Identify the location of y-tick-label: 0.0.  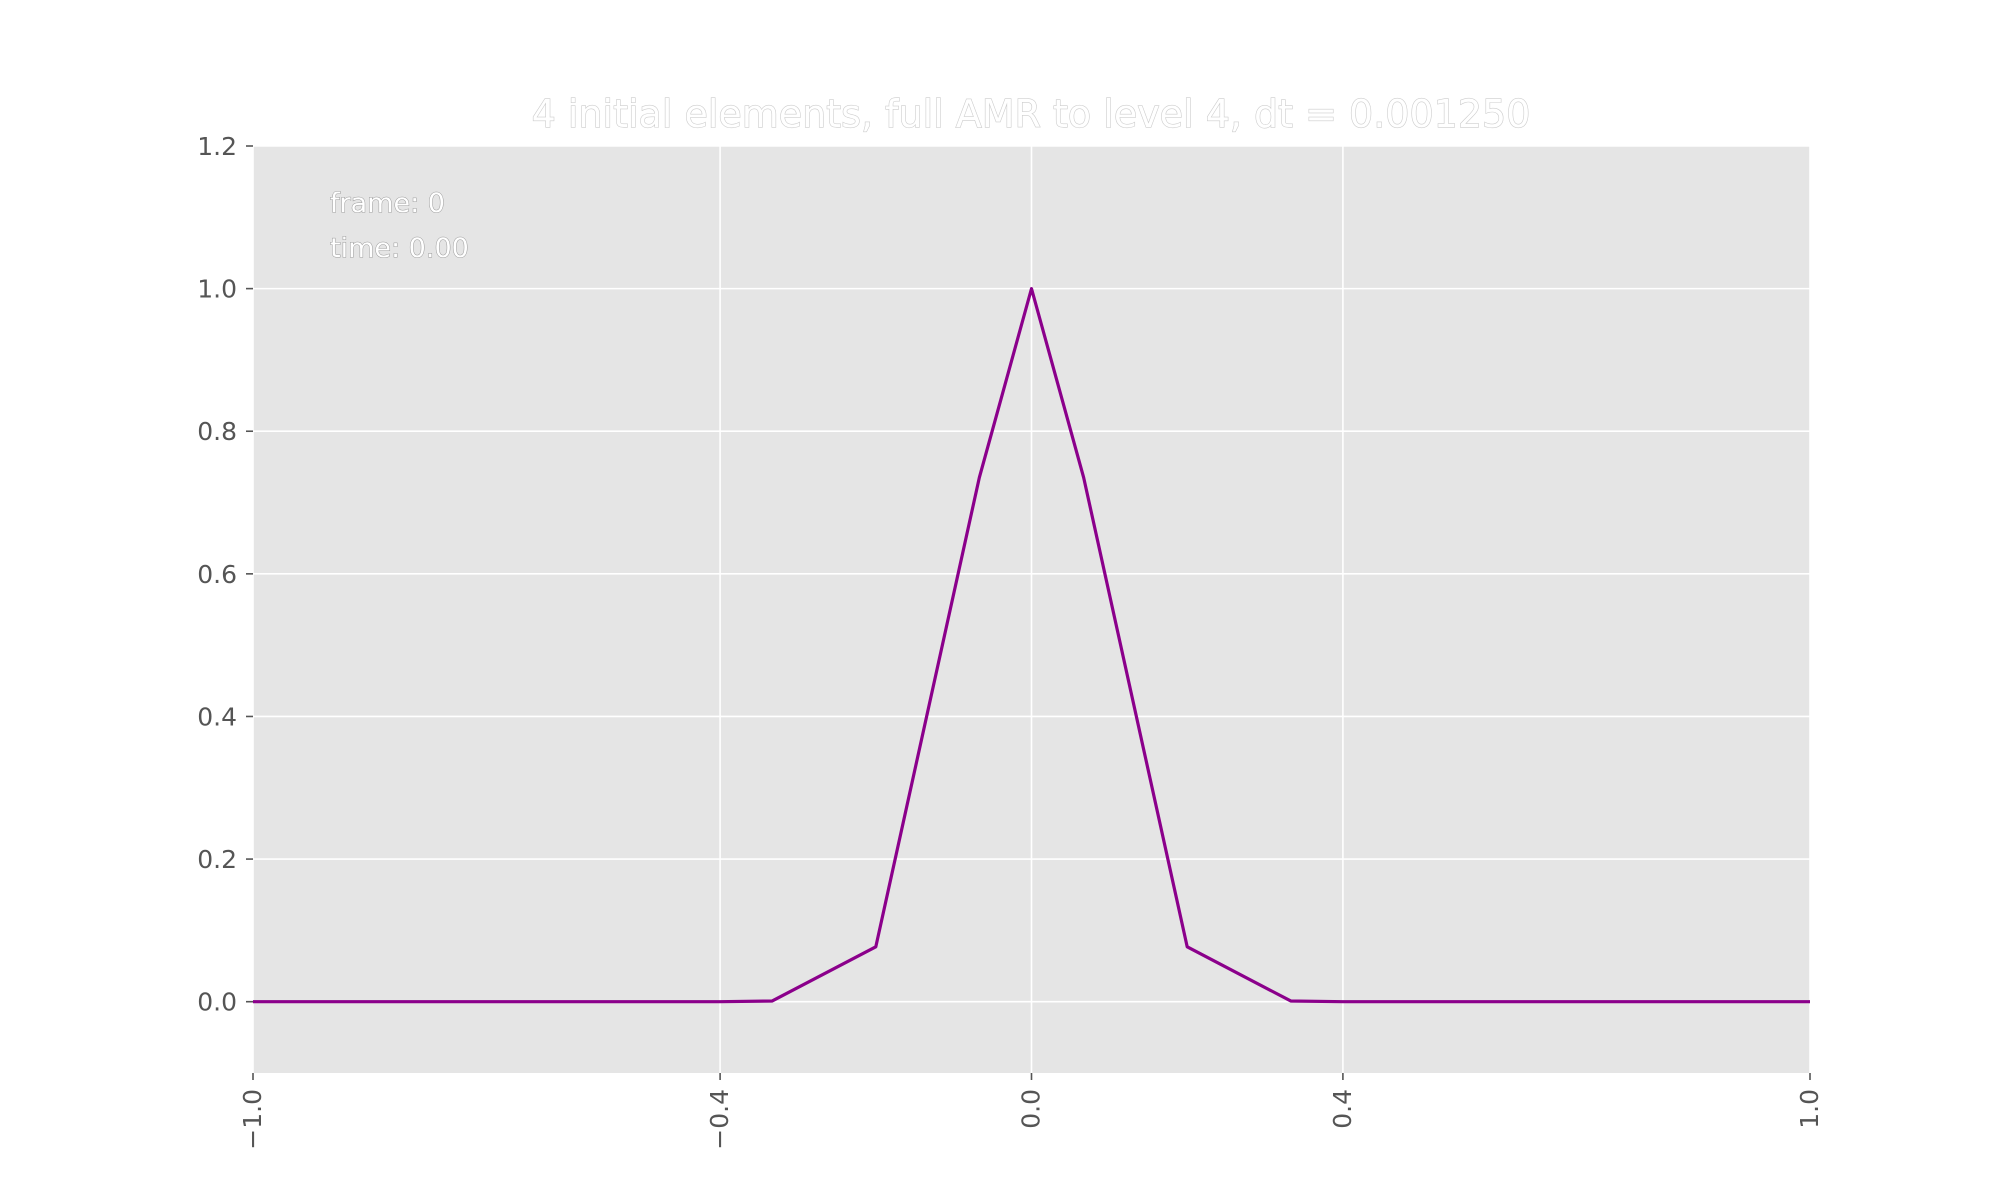
(217, 1002).